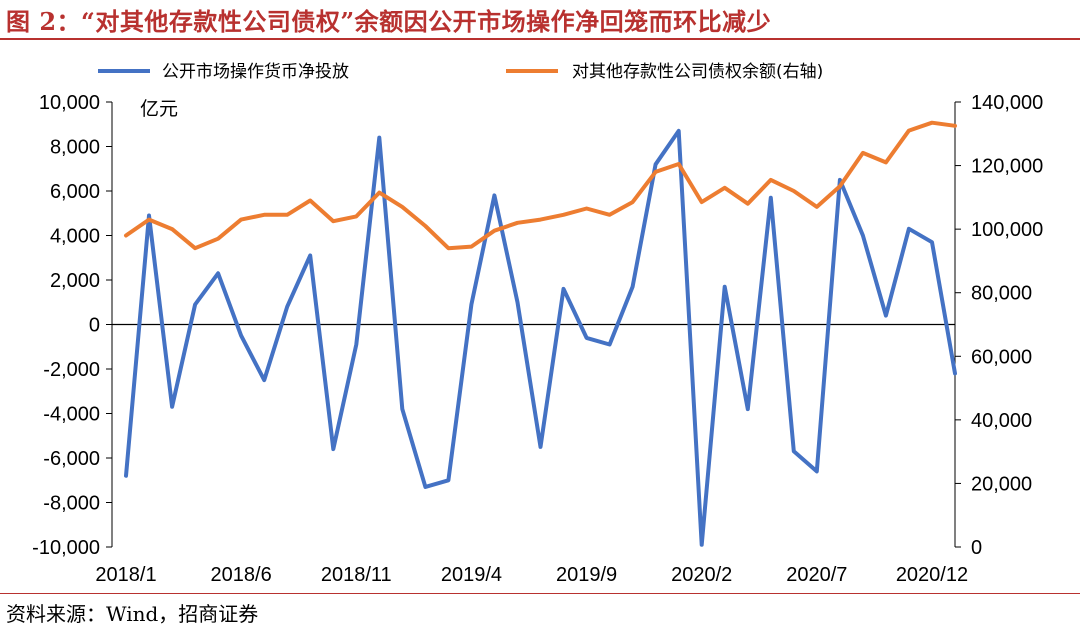 This screenshot has height=627, width=1080. Describe the element at coordinates (932, 575) in the screenshot. I see `x-tick-label: 2020/12` at that location.